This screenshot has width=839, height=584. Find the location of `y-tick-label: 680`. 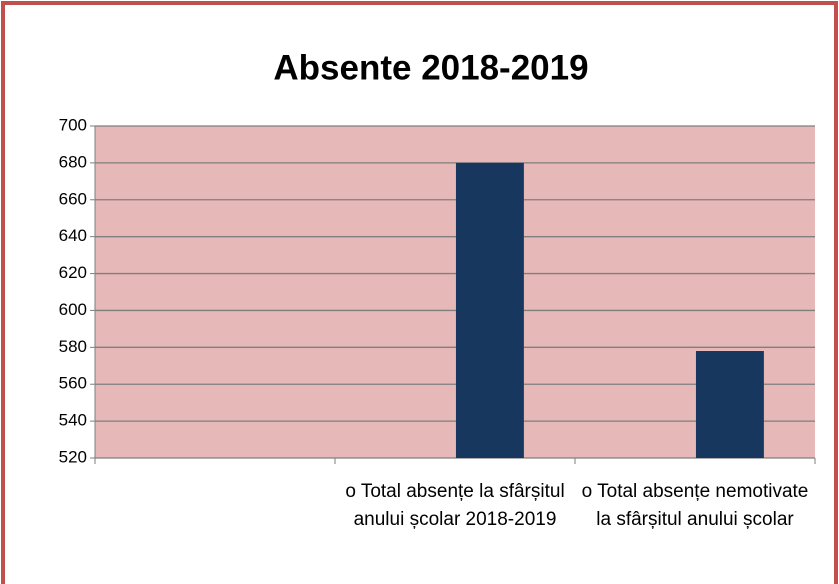

y-tick-label: 680 is located at coordinates (73, 161).